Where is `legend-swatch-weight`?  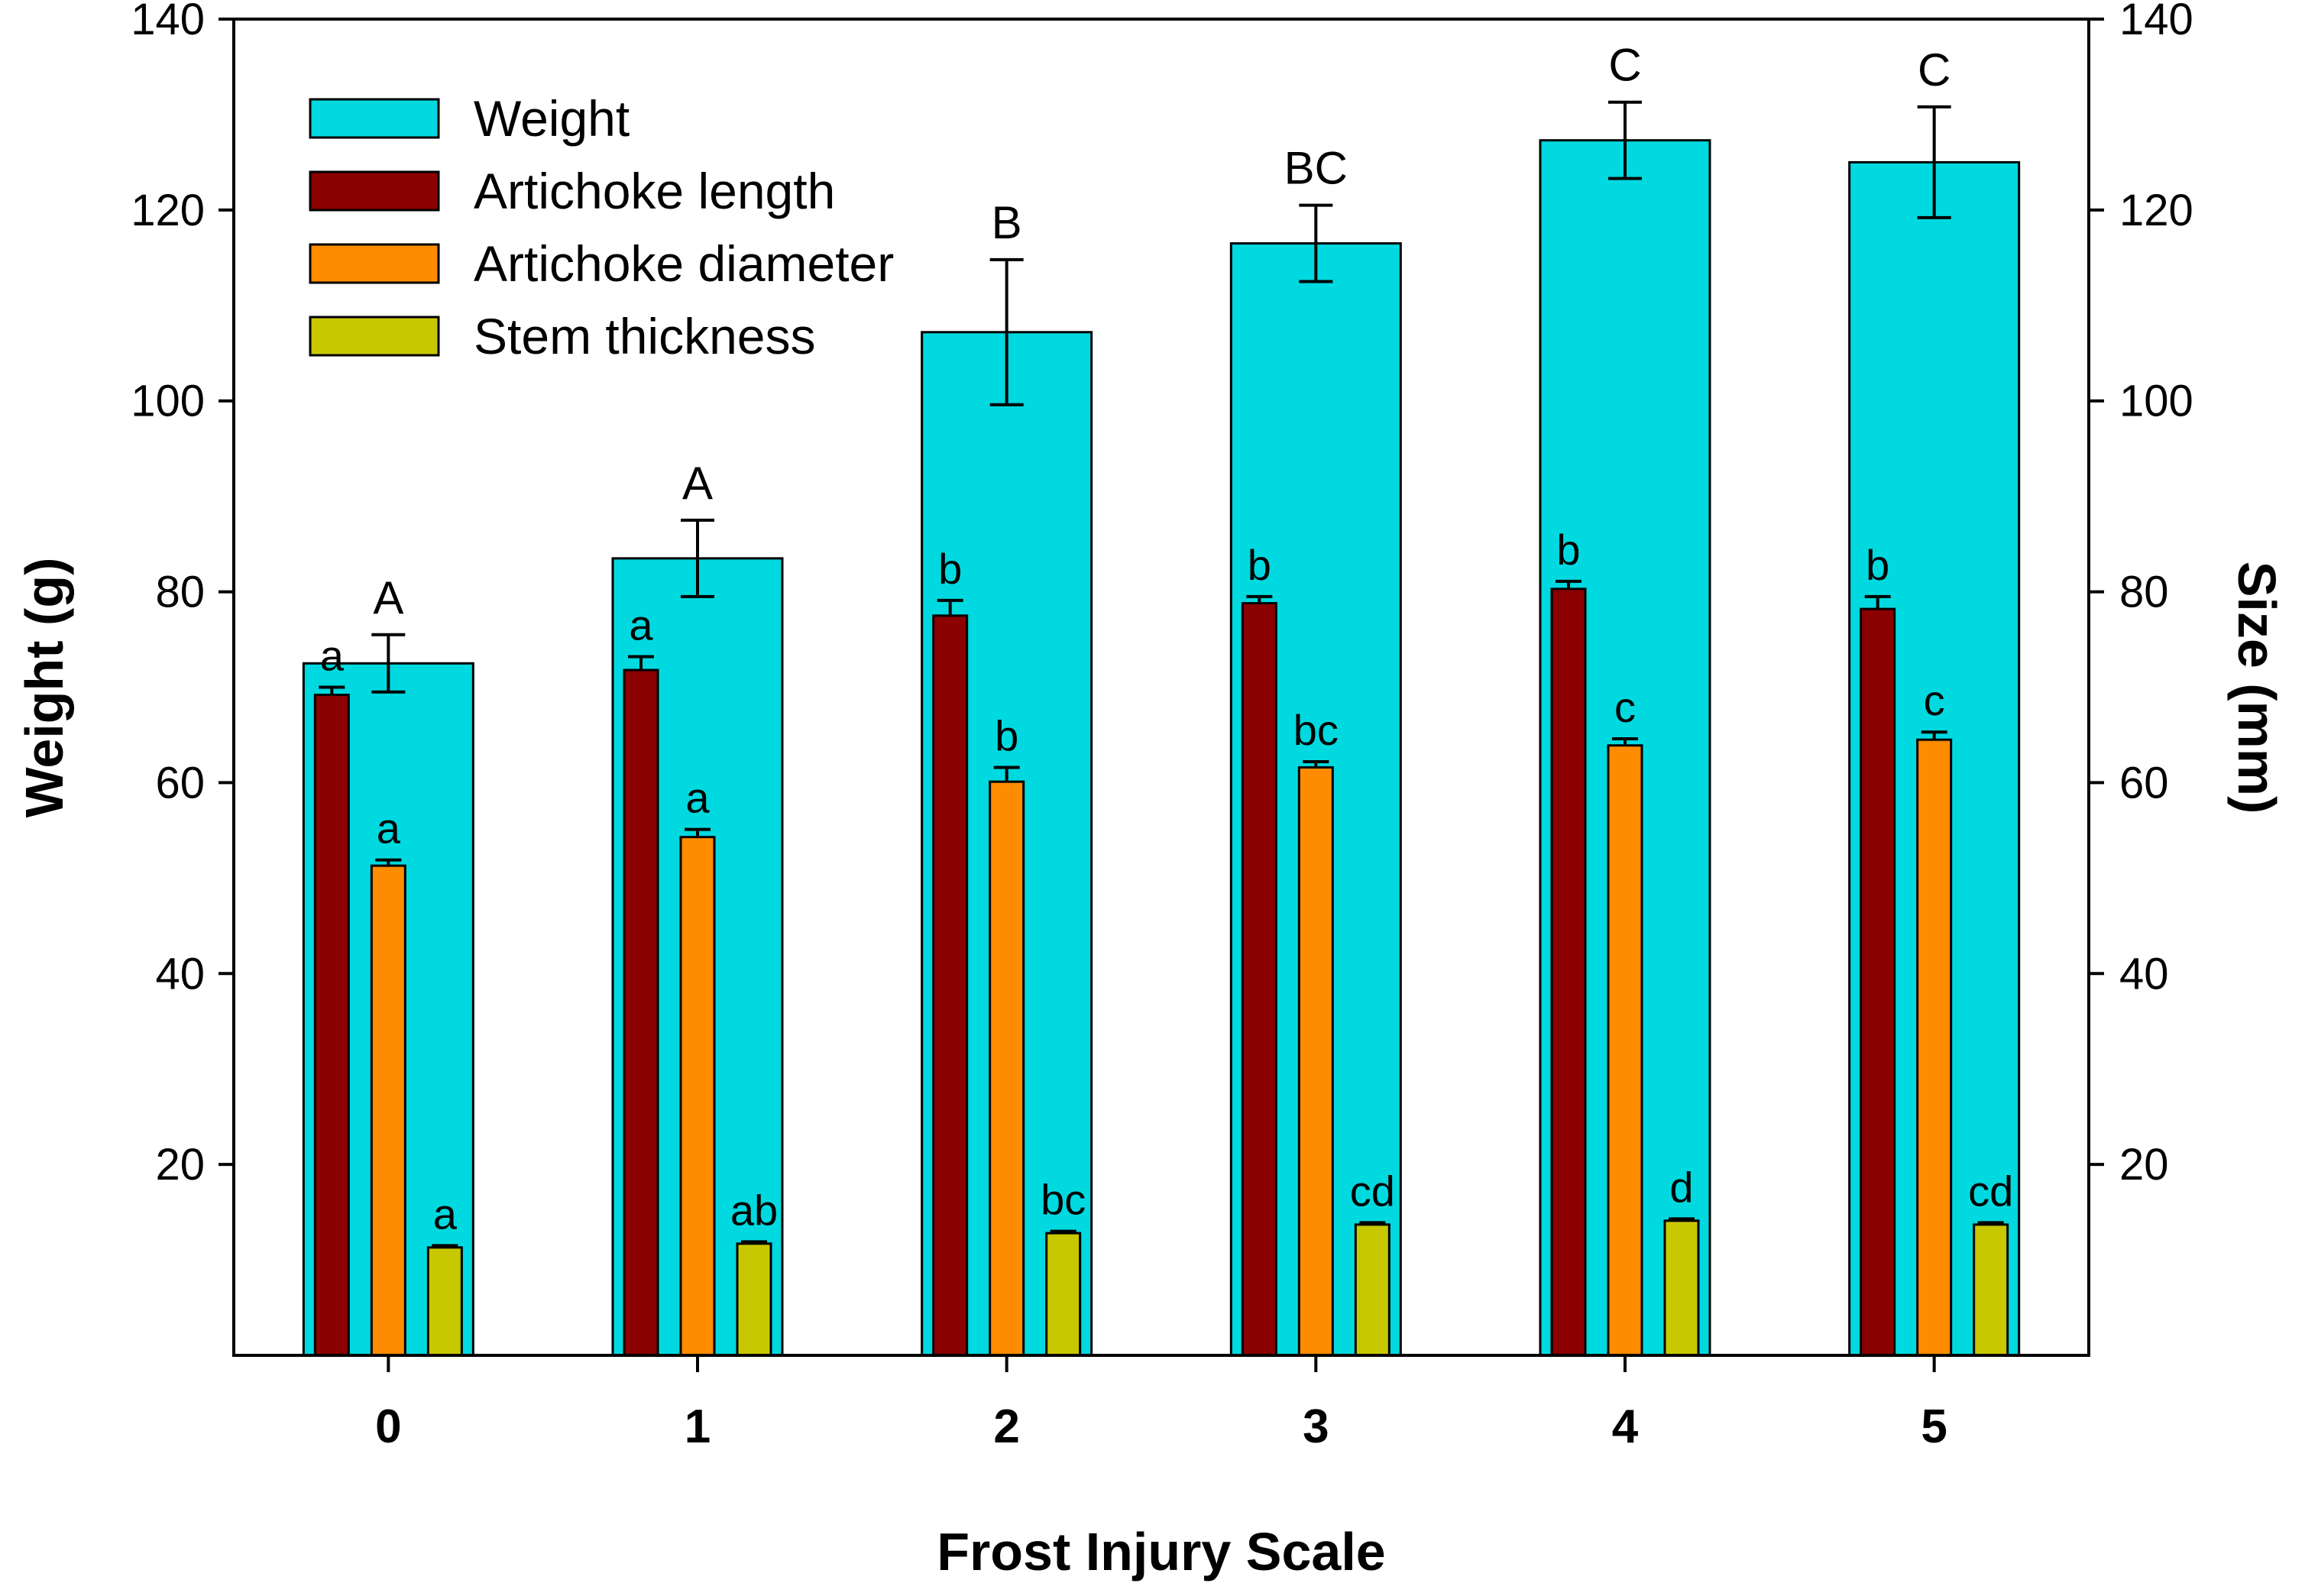 legend-swatch-weight is located at coordinates (374, 119).